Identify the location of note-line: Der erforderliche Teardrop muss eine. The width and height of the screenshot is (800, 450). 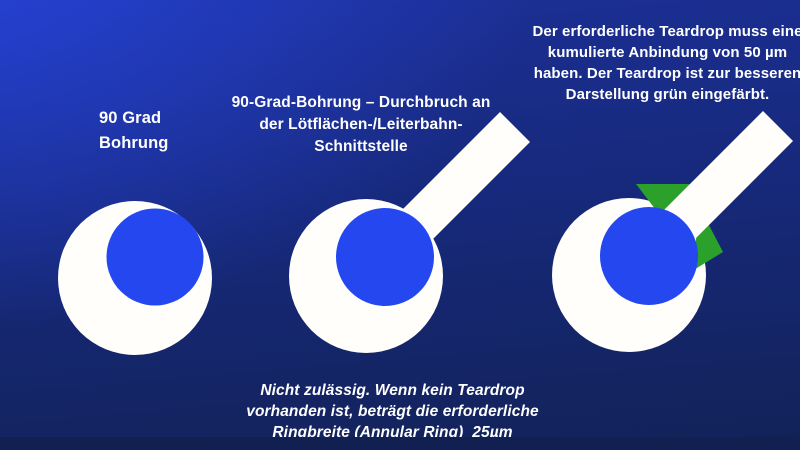
(666, 31).